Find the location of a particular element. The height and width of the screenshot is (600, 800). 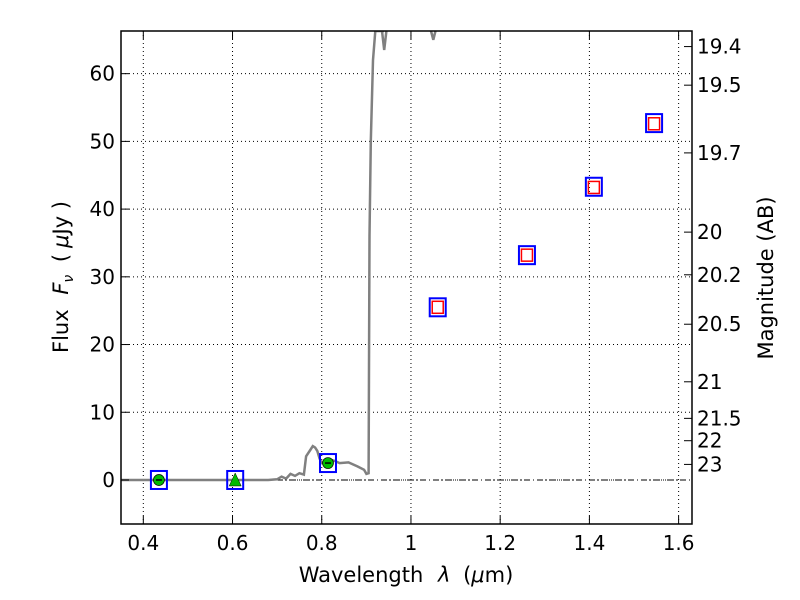

y2-tick-label: 20.2 is located at coordinates (719, 275).